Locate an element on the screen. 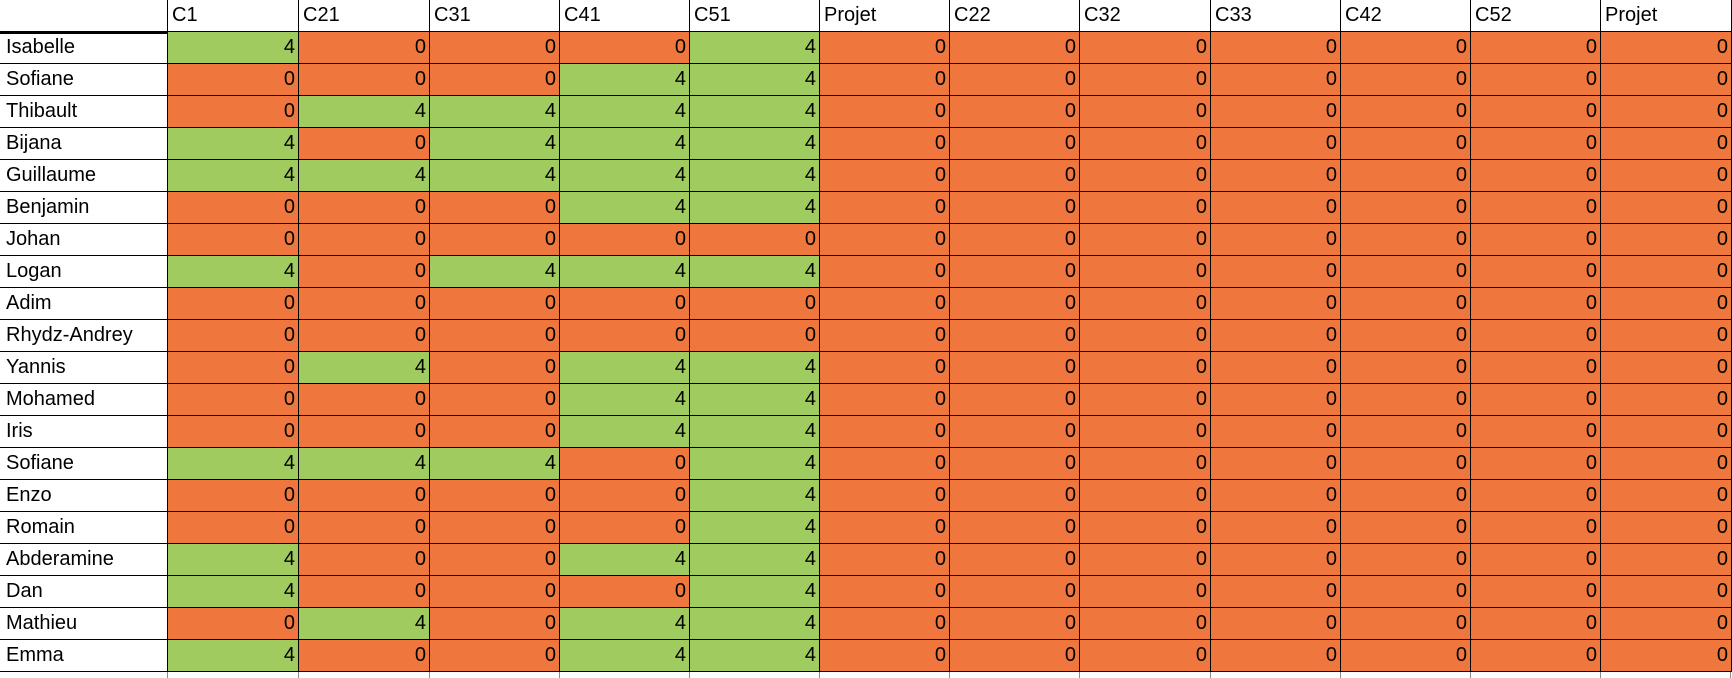  student-name-cell: Rhydz-Andrey is located at coordinates (84, 336).